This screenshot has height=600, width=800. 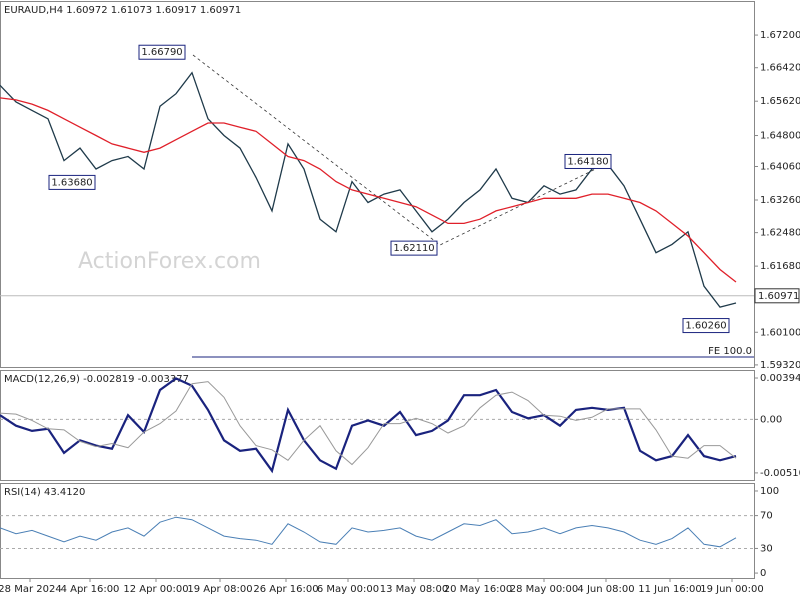 What do you see at coordinates (155, 589) in the screenshot?
I see `x-tick-label: 12 Apr 00:00` at bounding box center [155, 589].